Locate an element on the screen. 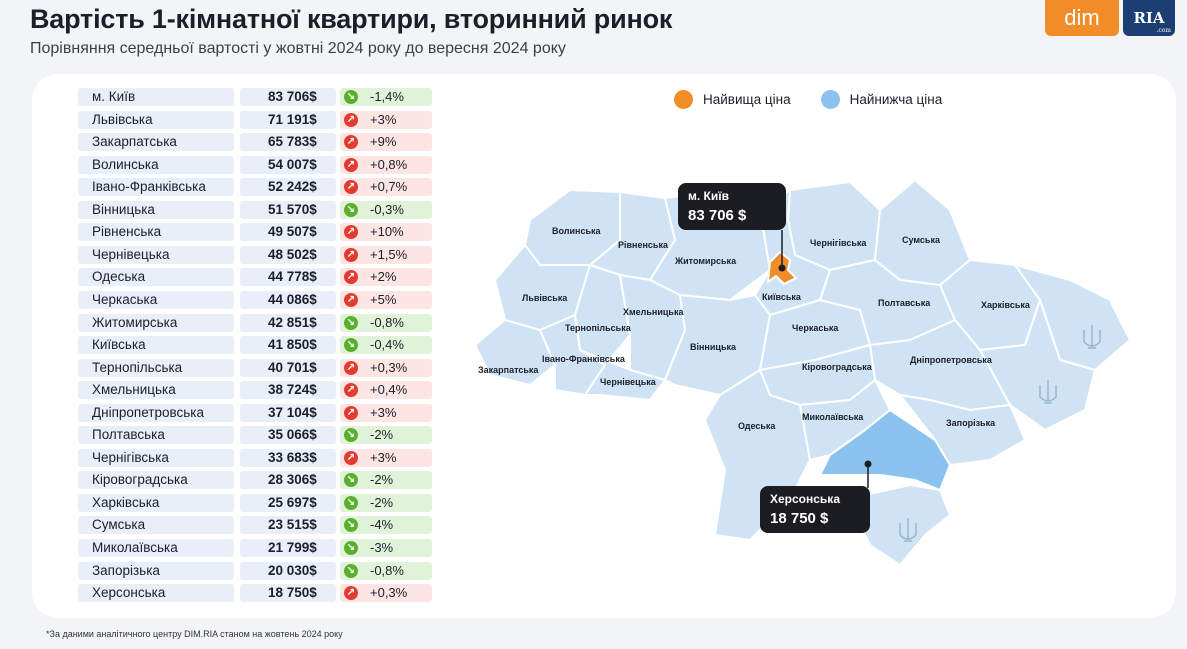  region-name-cell: Чернігівська is located at coordinates (156, 457).